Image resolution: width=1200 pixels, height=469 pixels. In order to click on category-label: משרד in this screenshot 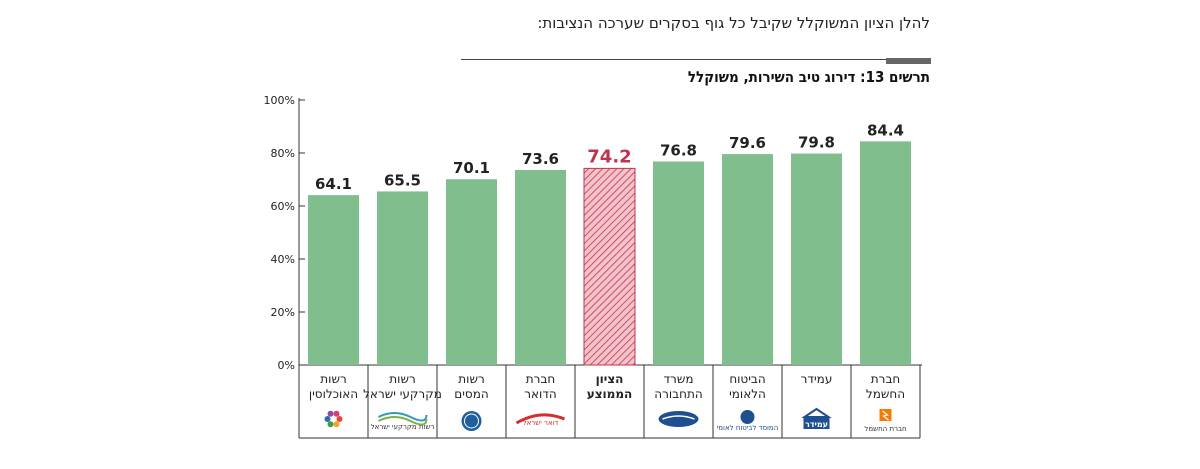, I will do `click(679, 379)`.